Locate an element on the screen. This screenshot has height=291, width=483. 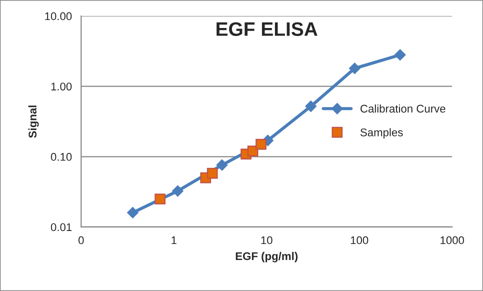
y-tick-label: 0.10 is located at coordinates (61, 156).